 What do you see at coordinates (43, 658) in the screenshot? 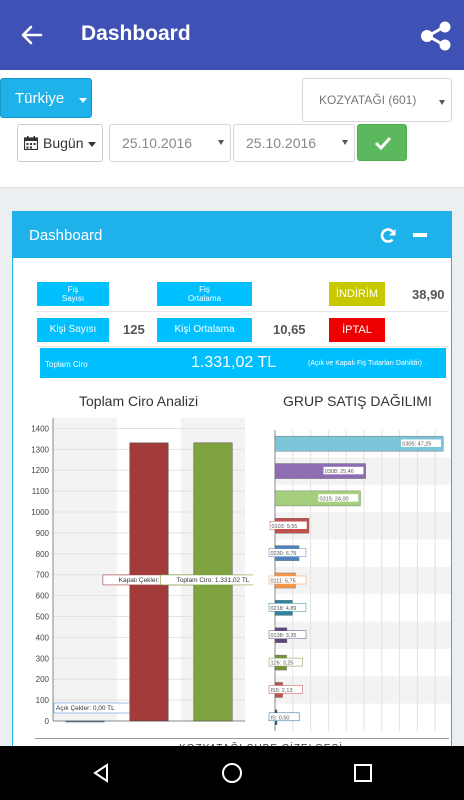
I see `y-tick-label: 300` at bounding box center [43, 658].